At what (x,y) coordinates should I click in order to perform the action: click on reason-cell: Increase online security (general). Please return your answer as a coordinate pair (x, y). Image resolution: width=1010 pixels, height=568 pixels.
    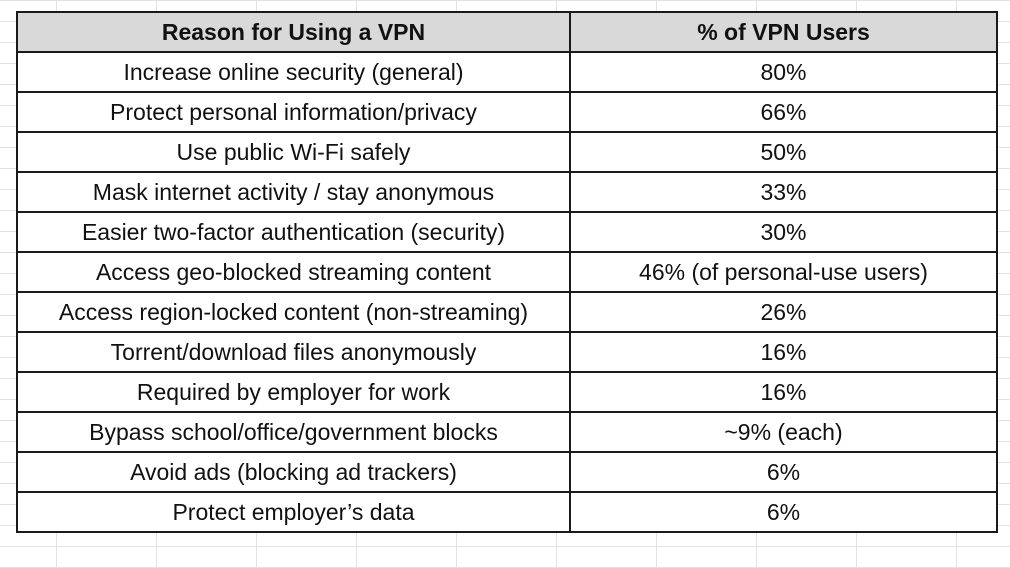
    Looking at the image, I should click on (293, 72).